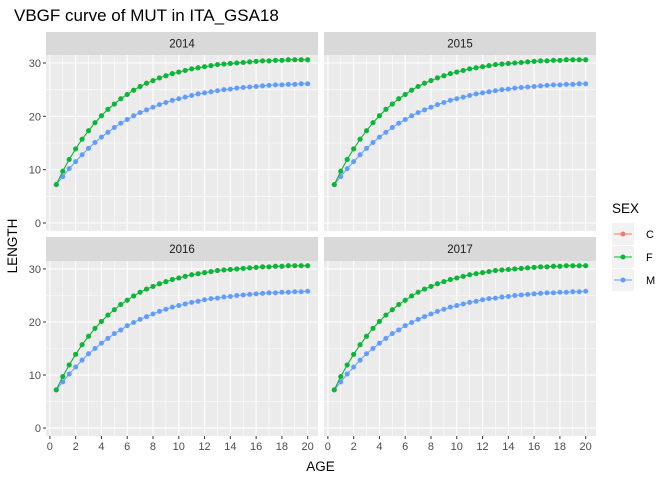  Describe the element at coordinates (633, 246) in the screenshot. I see `legend: SEX CFM` at that location.